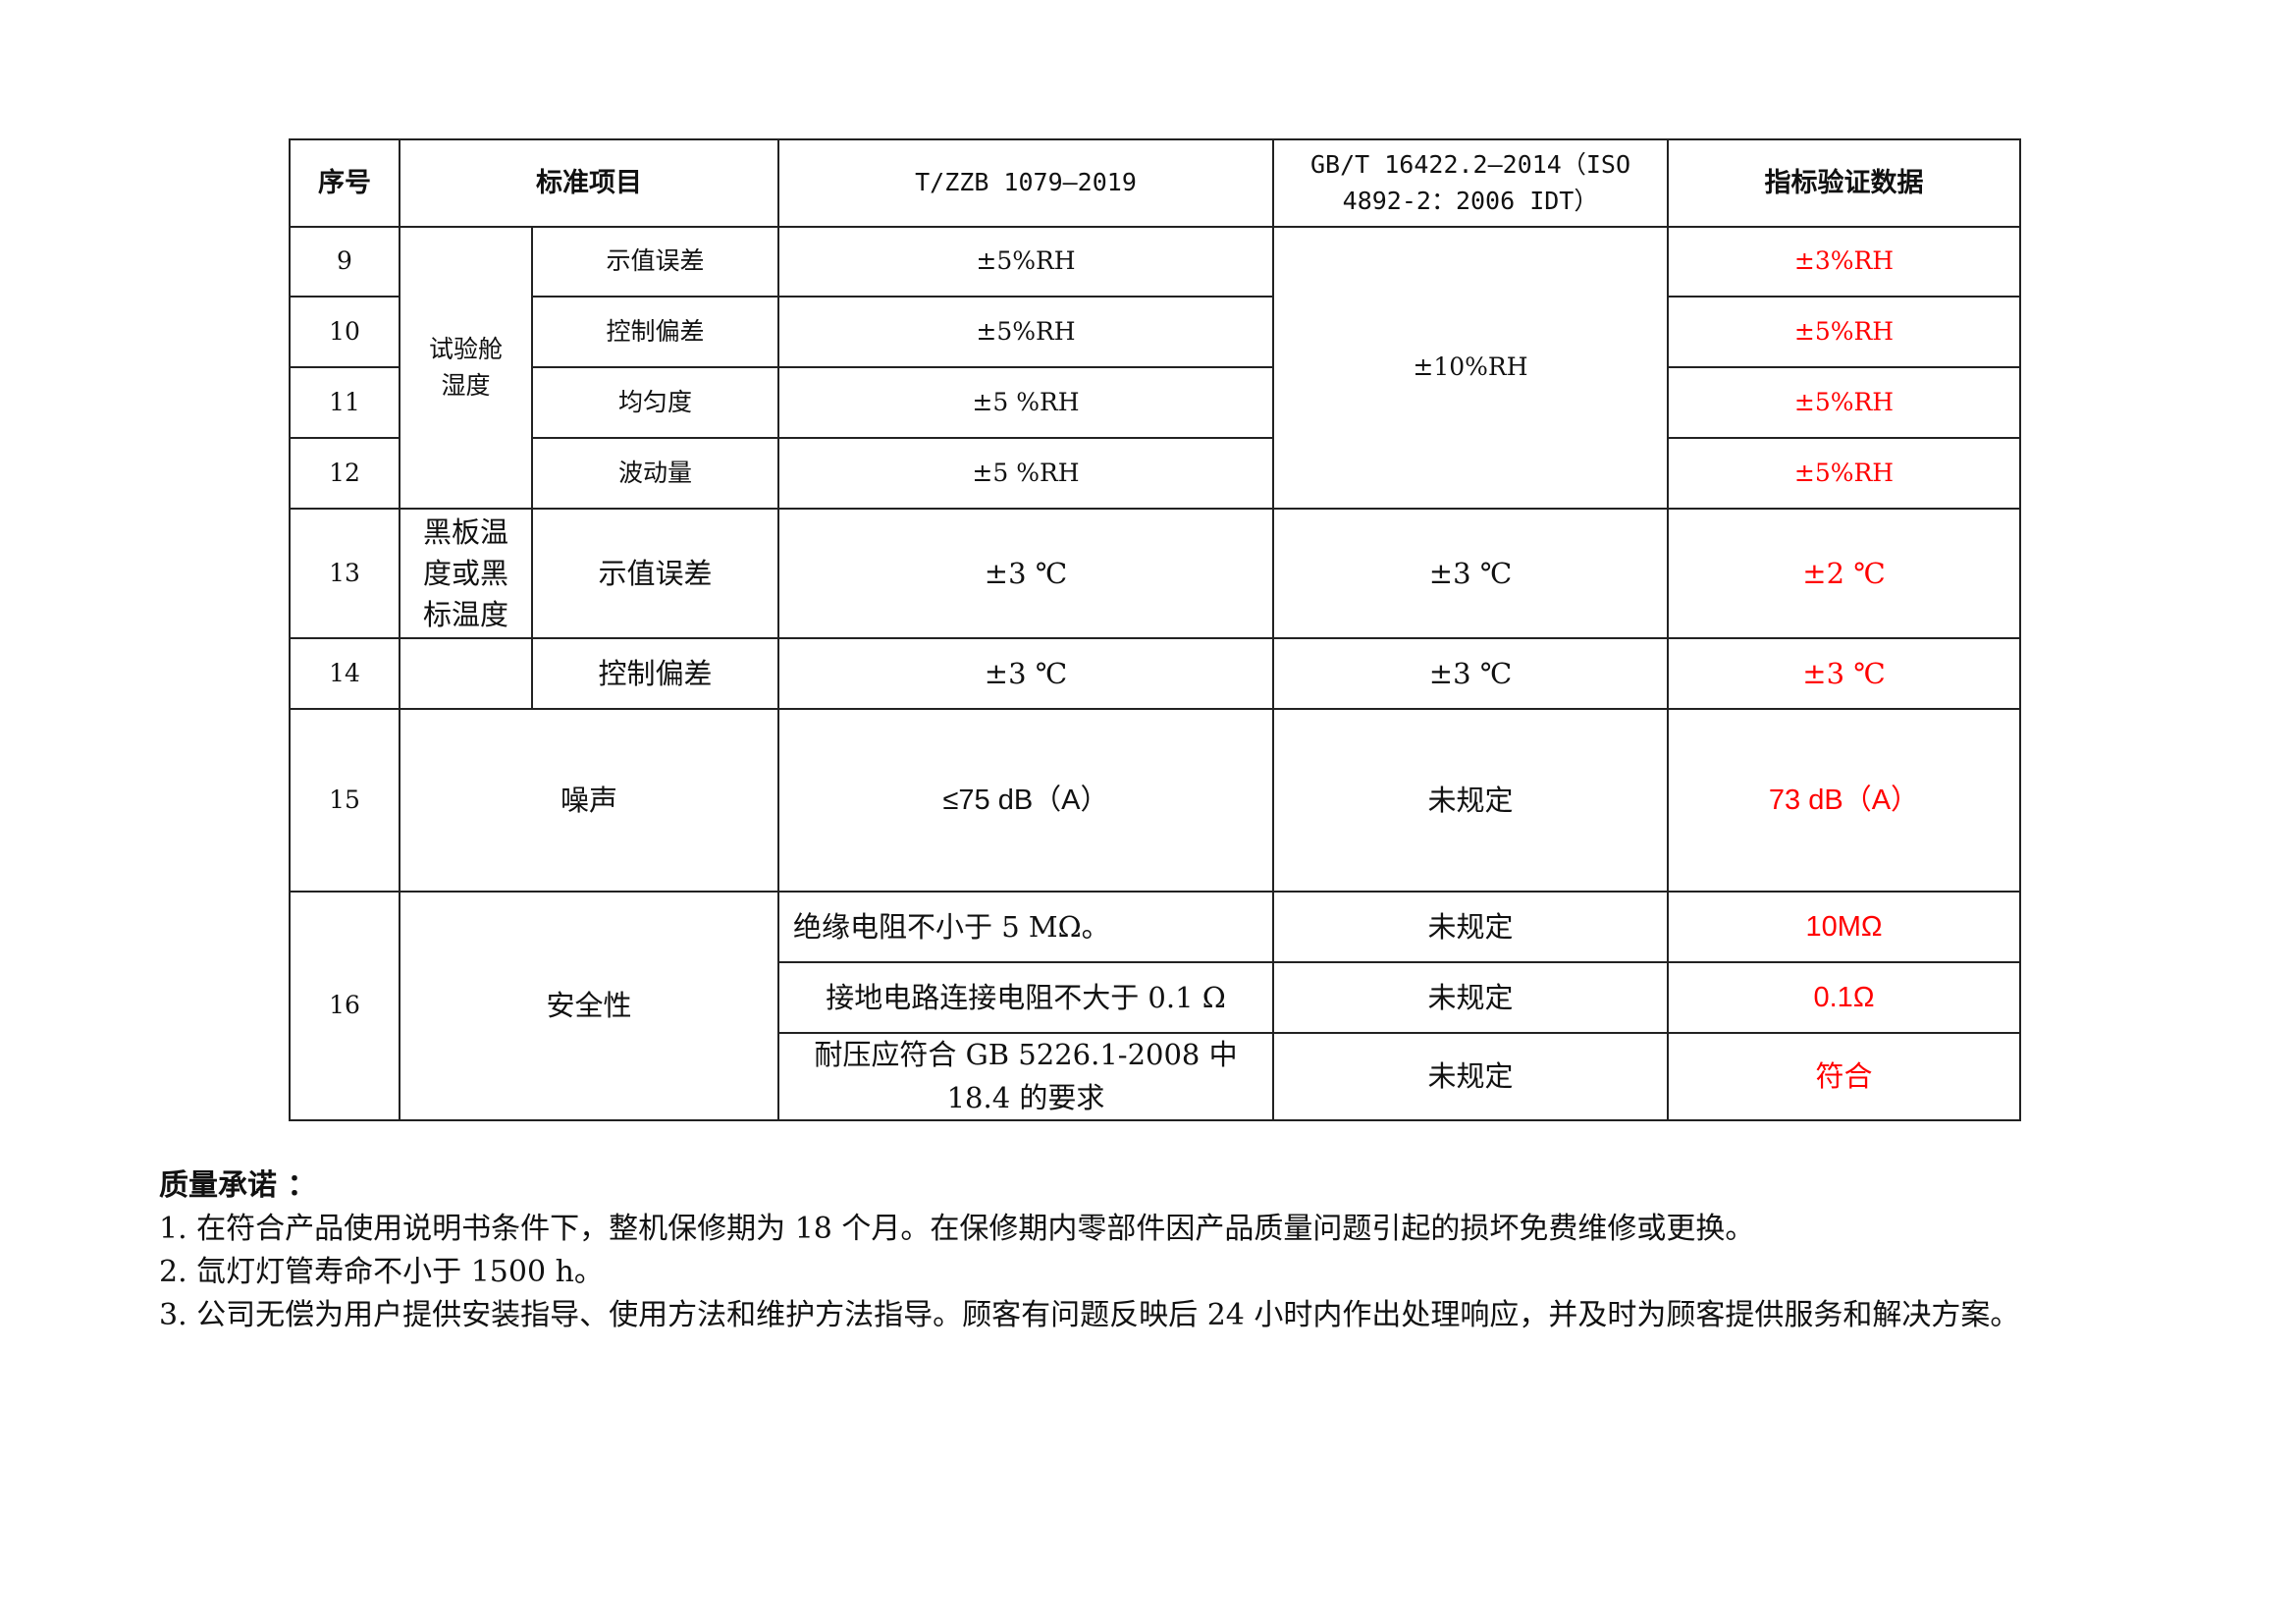  What do you see at coordinates (344, 573) in the screenshot?
I see `row-no: 13` at bounding box center [344, 573].